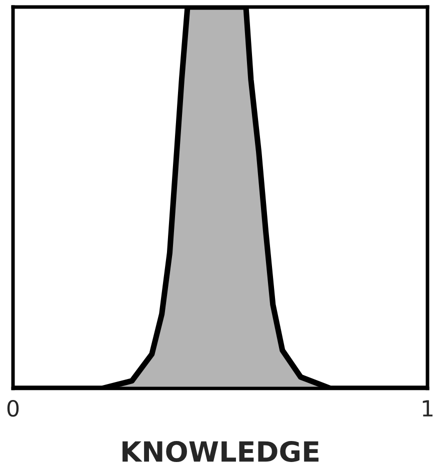  Describe the element at coordinates (220, 451) in the screenshot. I see `x-axis-title: KNOWLEDGE` at that location.